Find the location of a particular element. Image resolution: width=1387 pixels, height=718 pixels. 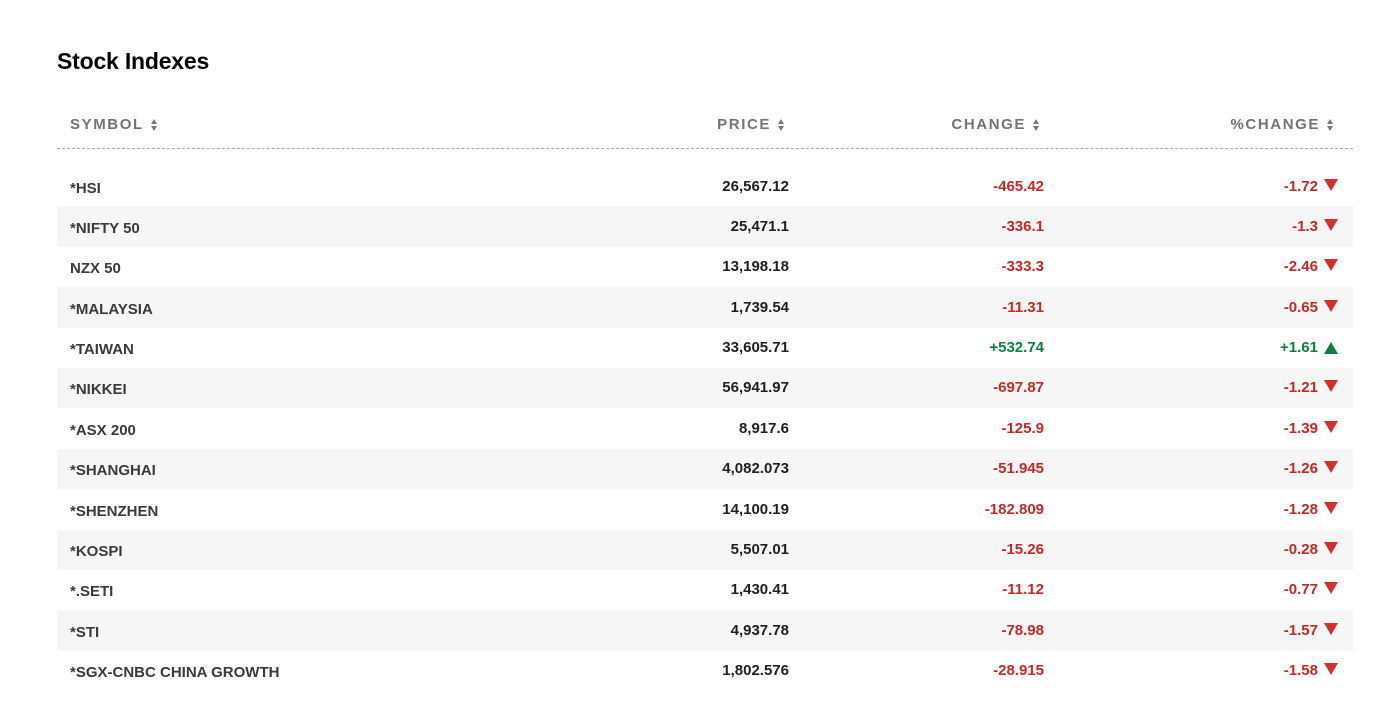

sort-by-change-button: CHANGE is located at coordinates (995, 125).